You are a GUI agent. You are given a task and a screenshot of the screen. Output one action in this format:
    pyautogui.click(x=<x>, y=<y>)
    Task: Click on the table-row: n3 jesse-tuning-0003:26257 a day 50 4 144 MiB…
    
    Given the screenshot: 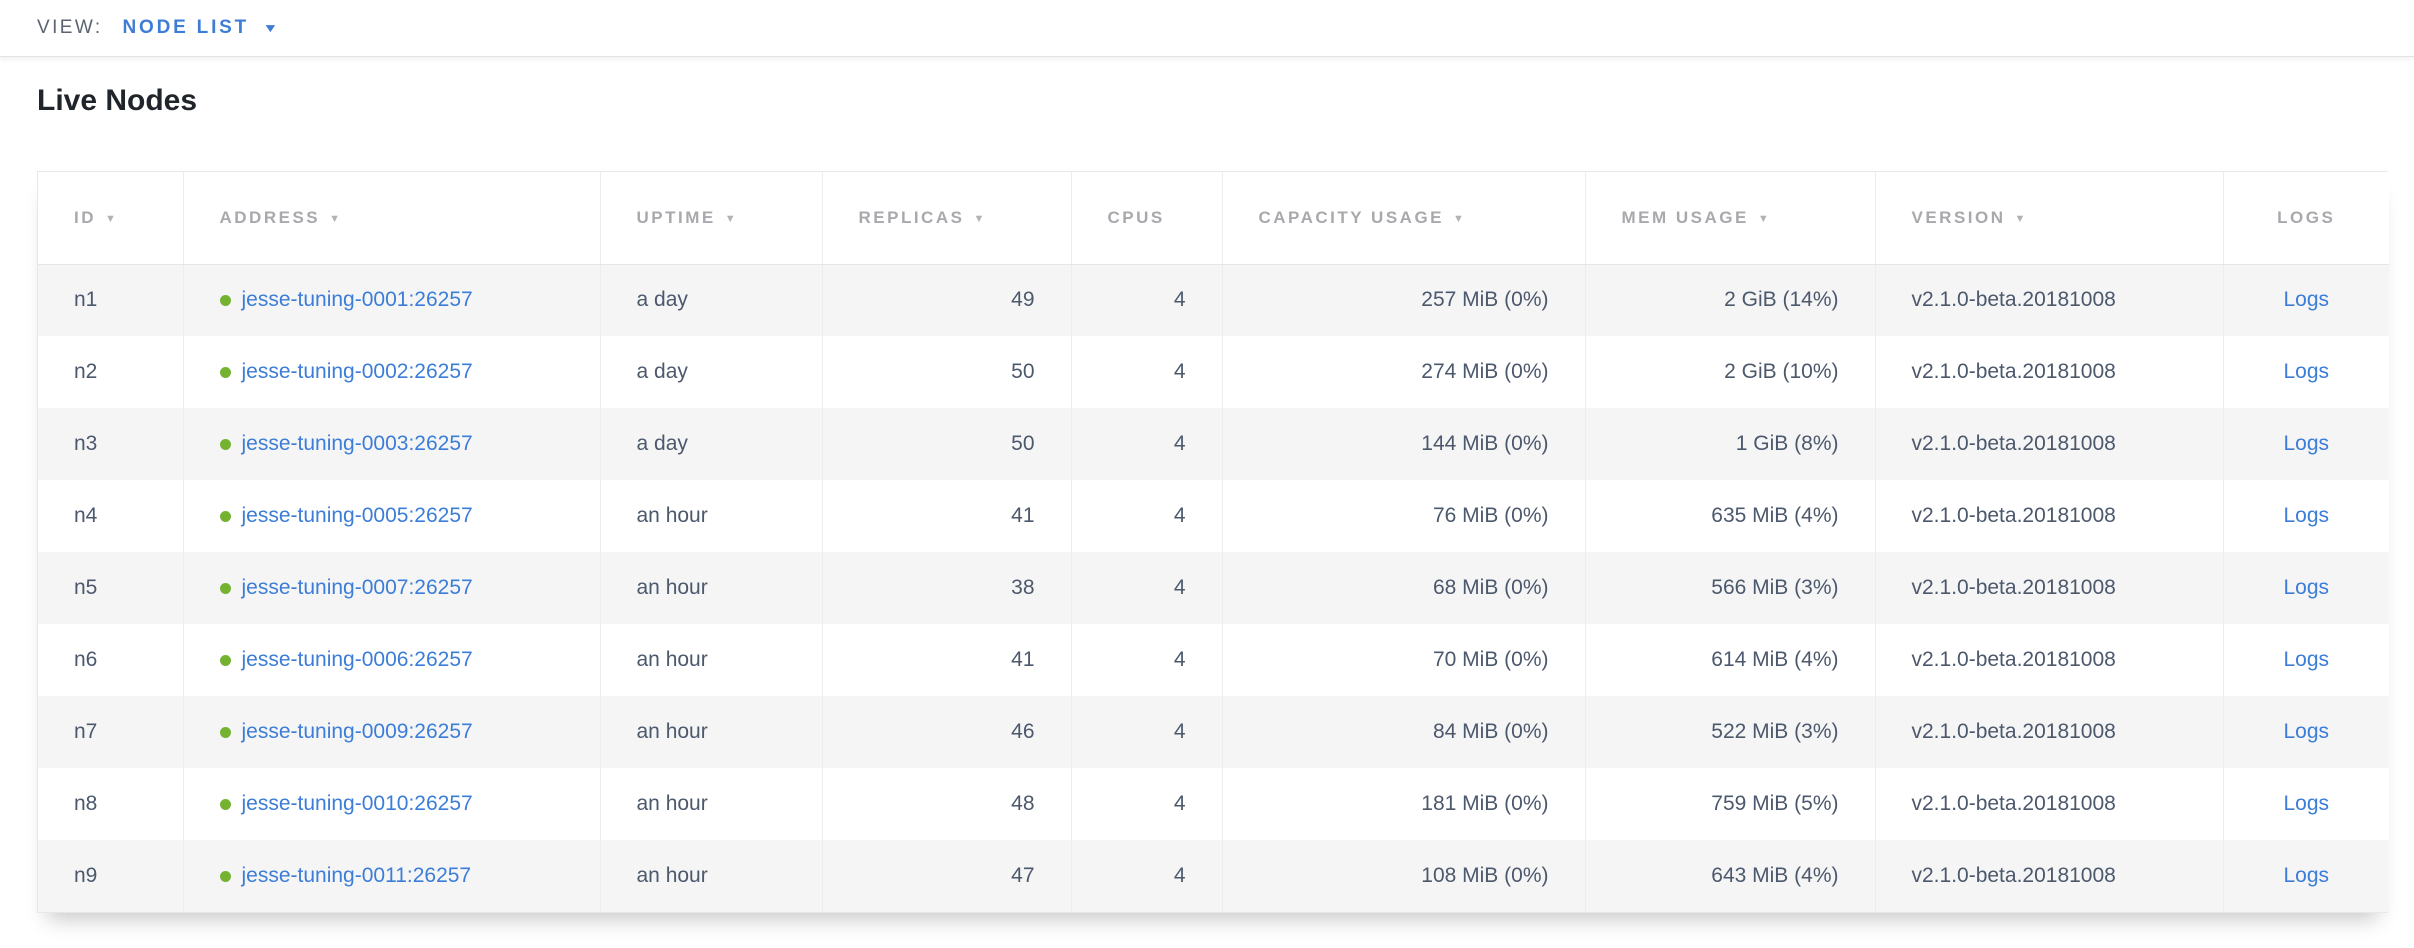 What is the action you would take?
    pyautogui.click(x=1213, y=444)
    